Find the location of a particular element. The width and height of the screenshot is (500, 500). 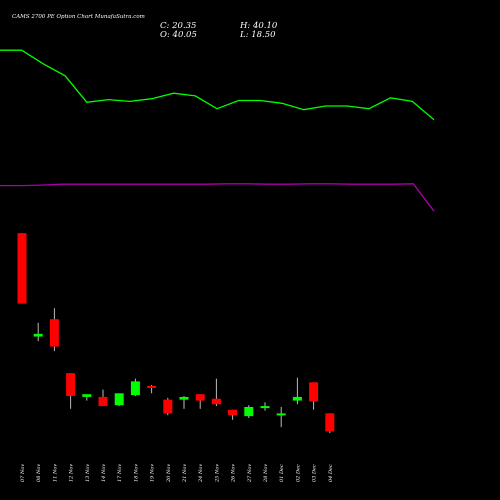

candle-26-nov is located at coordinates (233, 414).